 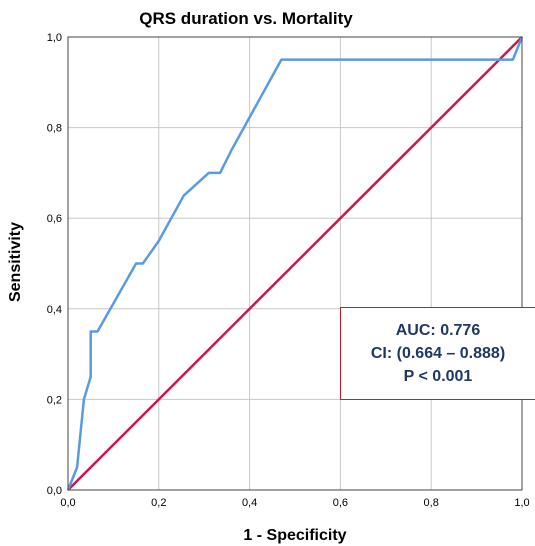 What do you see at coordinates (67, 503) in the screenshot?
I see `x-tick-label: 0,0` at bounding box center [67, 503].